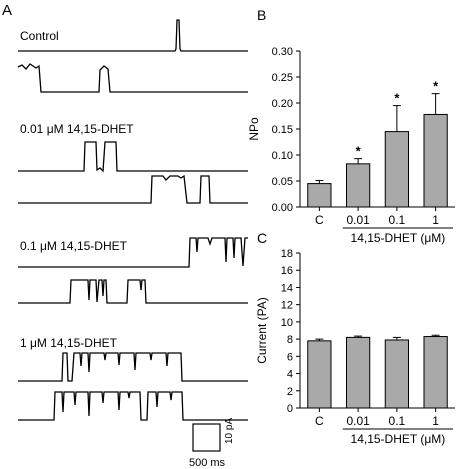 The image size is (474, 469). I want to click on chart-c-y-tick-label: 12, so click(287, 306).